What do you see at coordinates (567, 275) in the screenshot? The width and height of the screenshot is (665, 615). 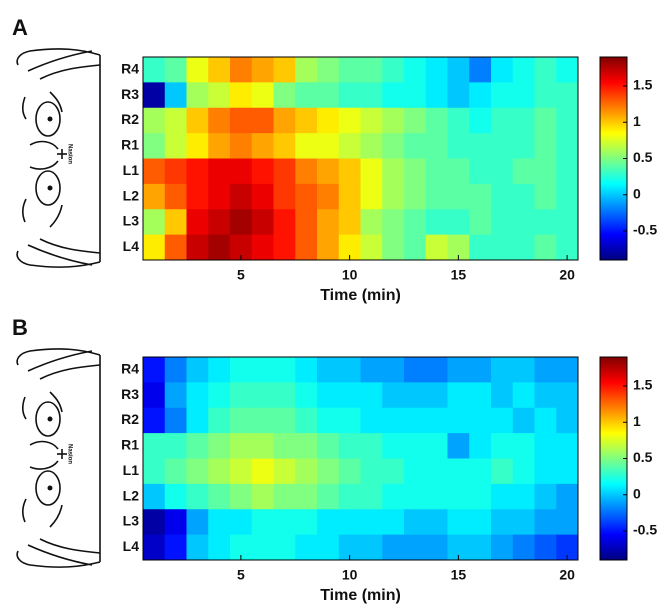 I see `x-tick-label: 20` at bounding box center [567, 275].